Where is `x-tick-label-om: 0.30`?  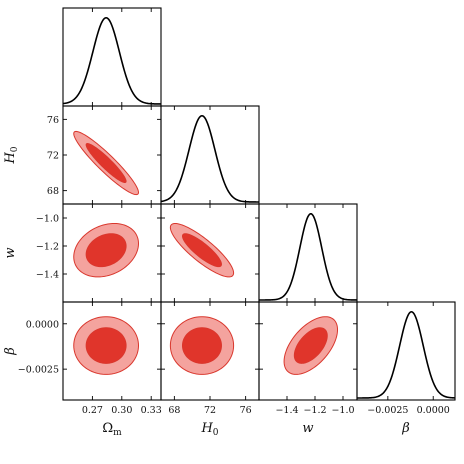 x-tick-label-om: 0.30 is located at coordinates (121, 410).